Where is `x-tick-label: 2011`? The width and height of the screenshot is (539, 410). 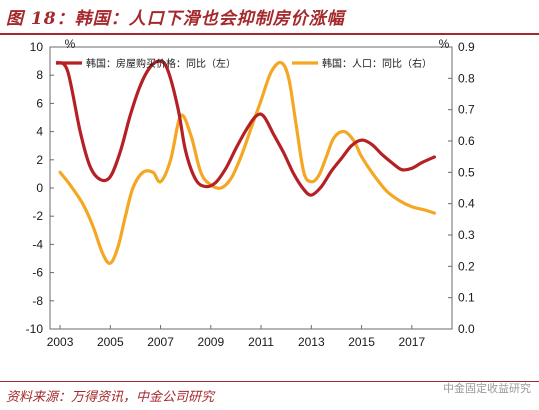 x-tick-label: 2011 is located at coordinates (261, 342).